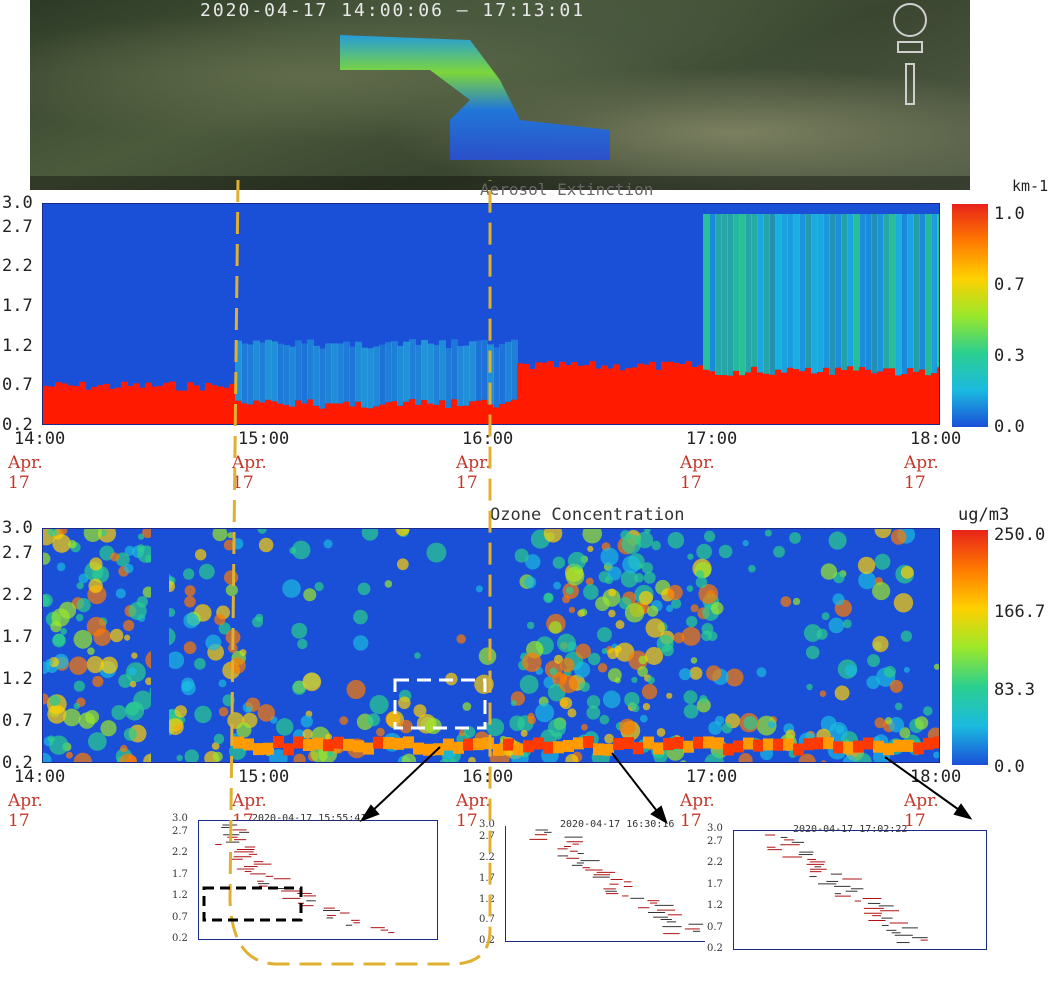 The height and width of the screenshot is (982, 1051). Describe the element at coordinates (17, 637) in the screenshot. I see `y-tick-label: 1.7` at that location.